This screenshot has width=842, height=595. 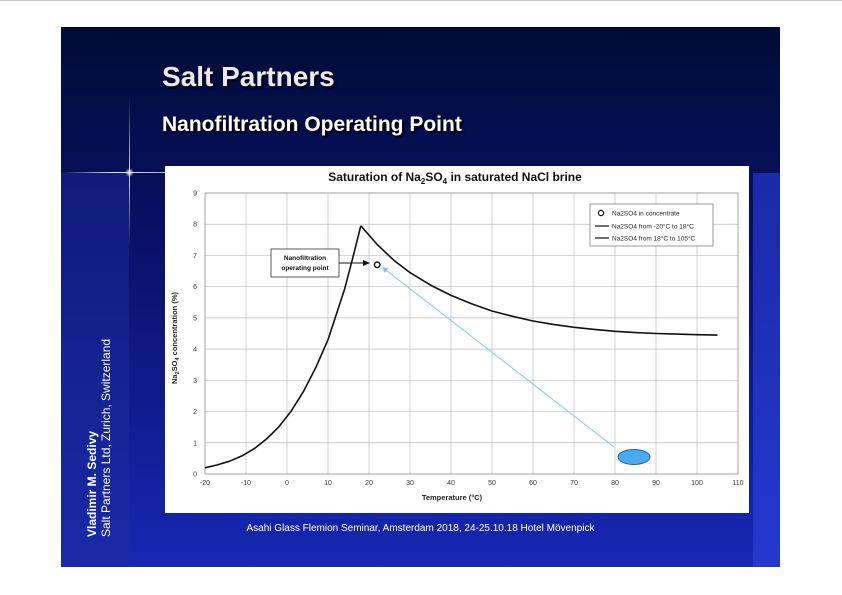 I want to click on y-tick-label: 1, so click(x=195, y=443).